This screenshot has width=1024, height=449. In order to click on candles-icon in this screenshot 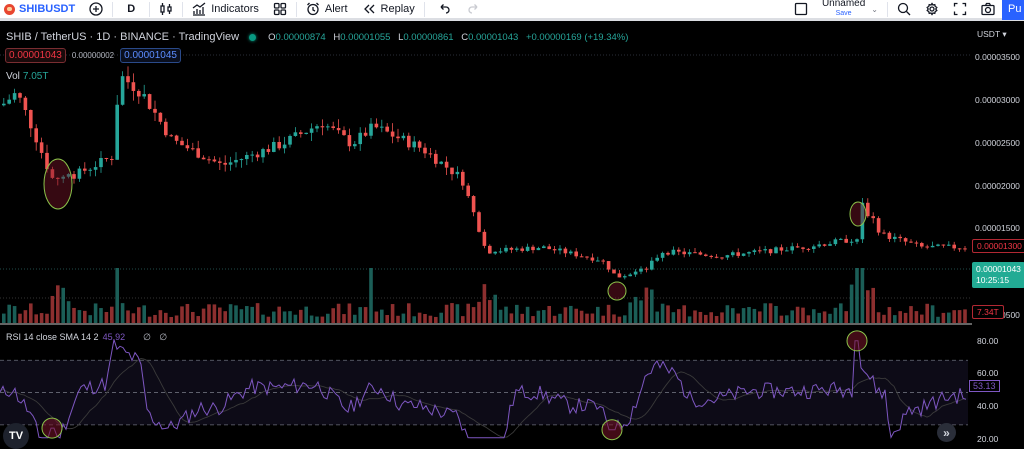, I will do `click(166, 9)`.